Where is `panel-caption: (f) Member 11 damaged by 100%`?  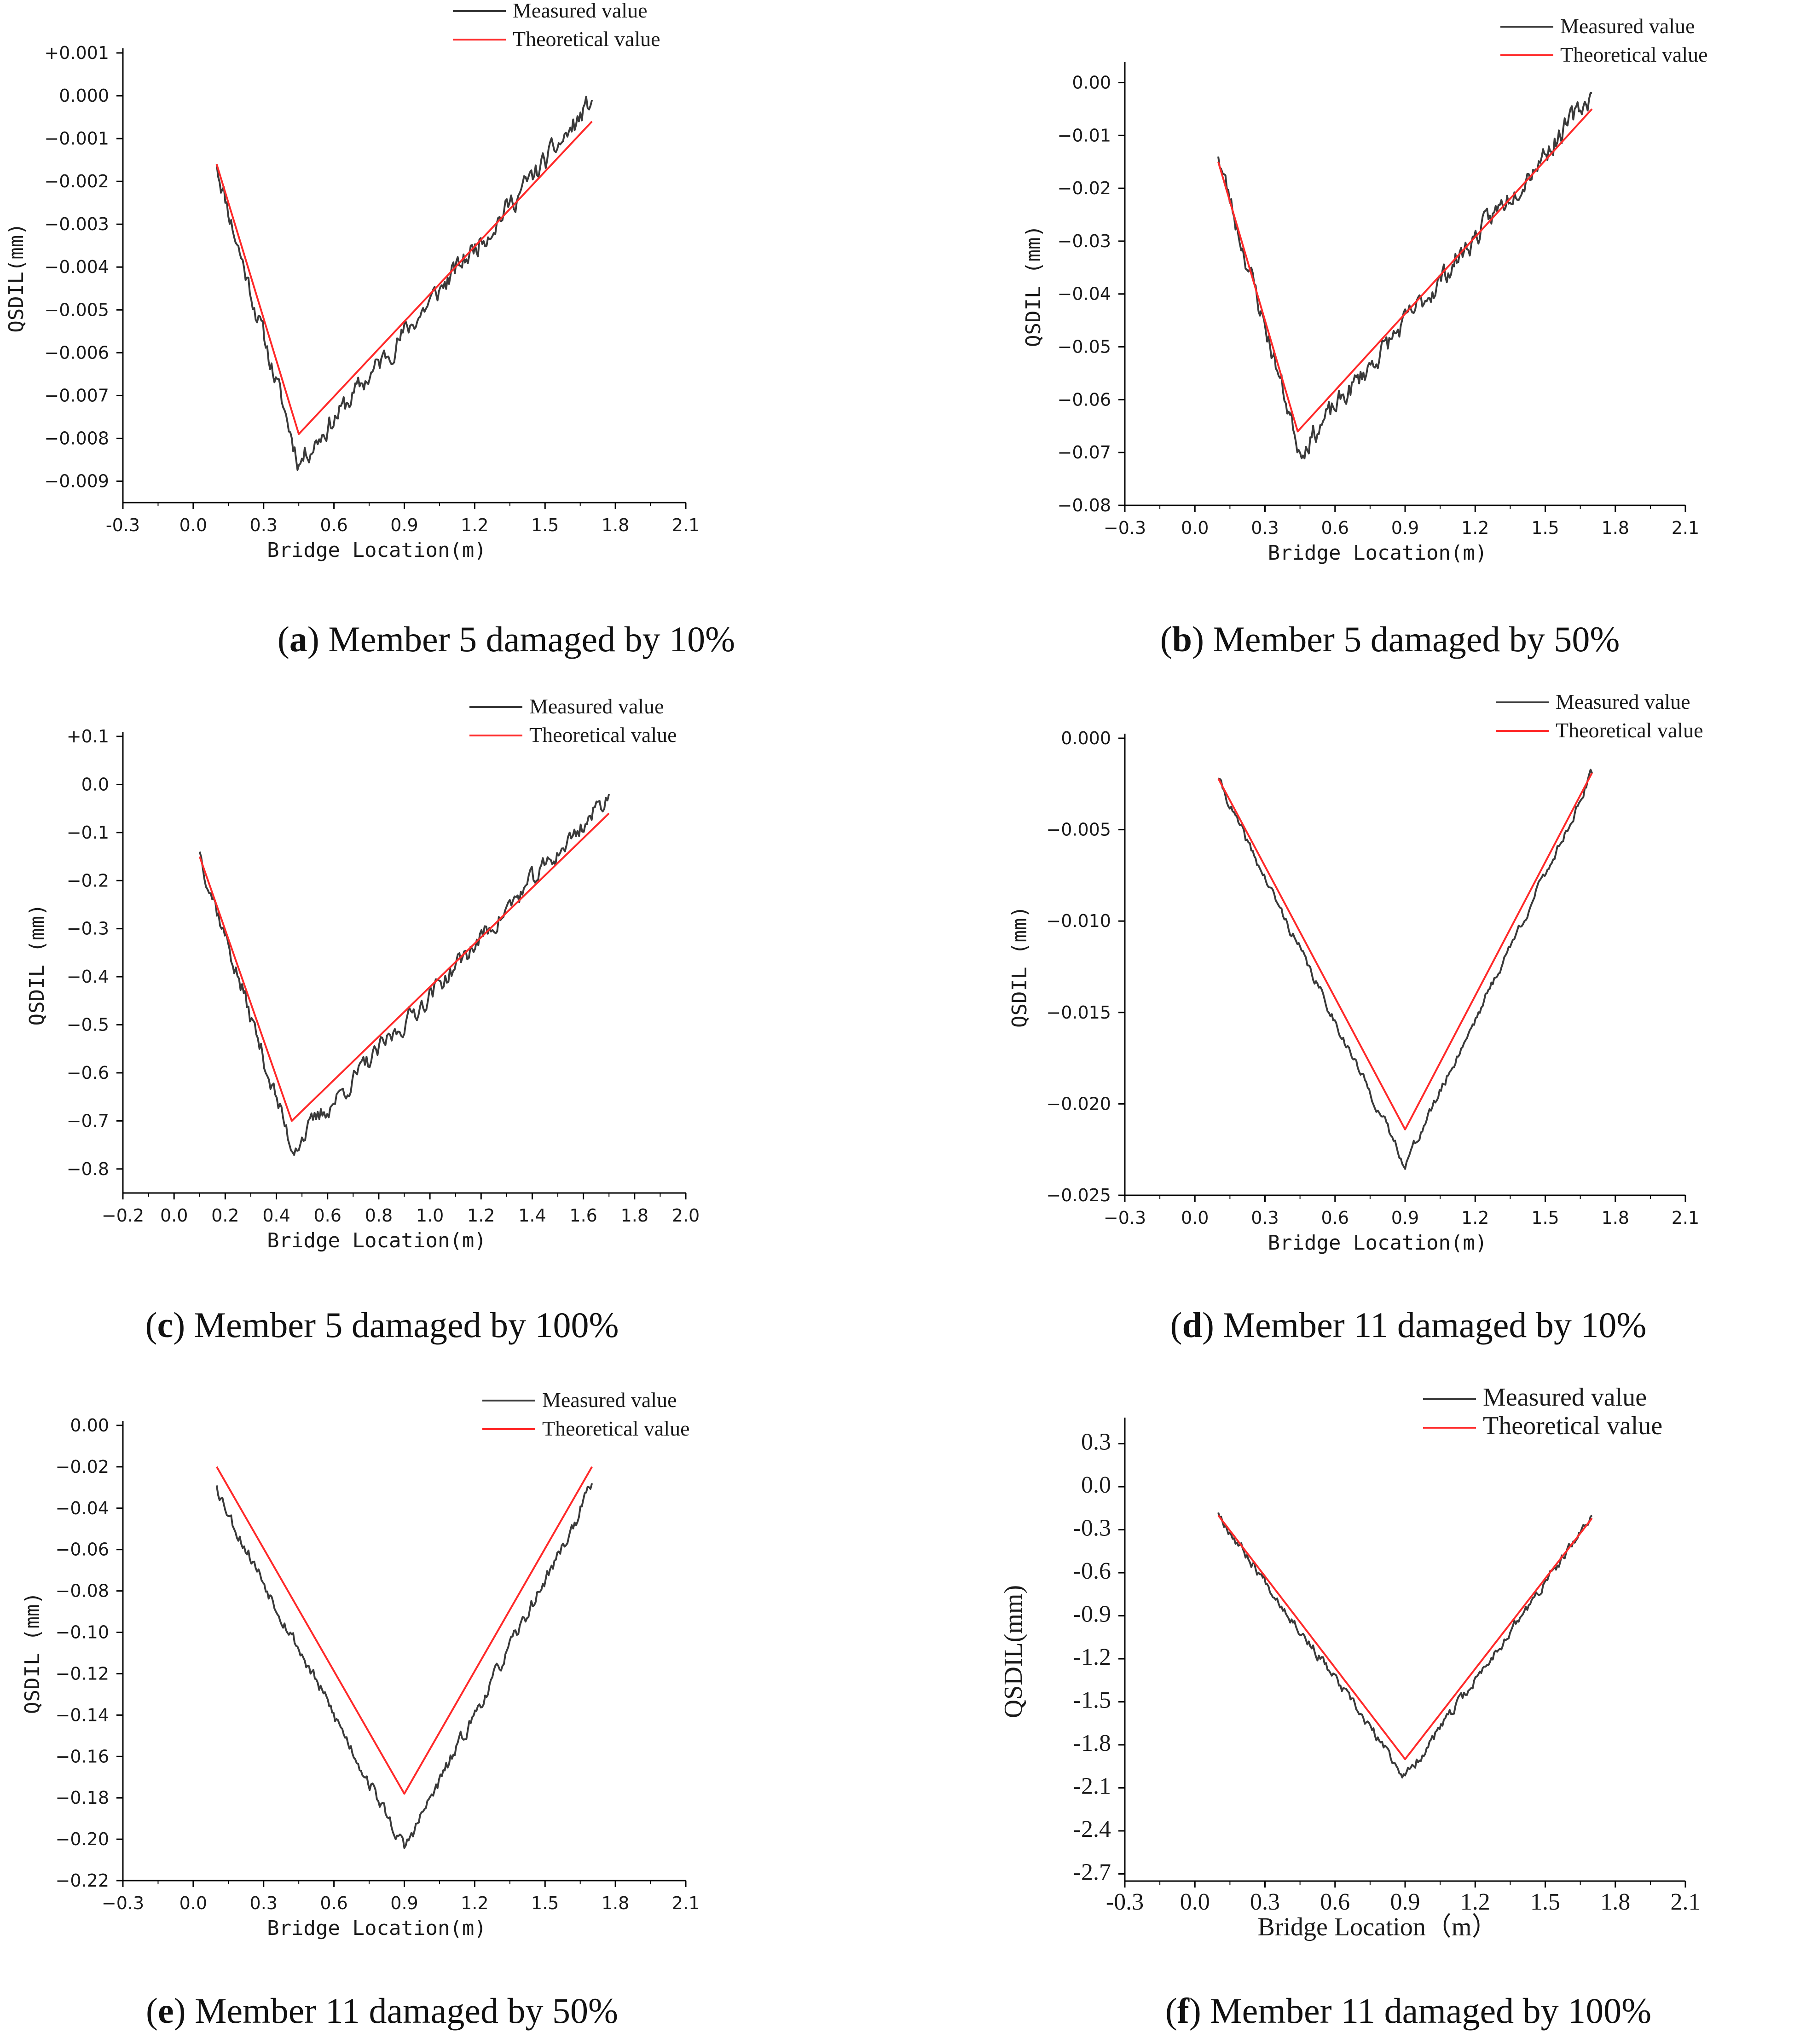
panel-caption: (f) Member 11 damaged by 100% is located at coordinates (1408, 2011).